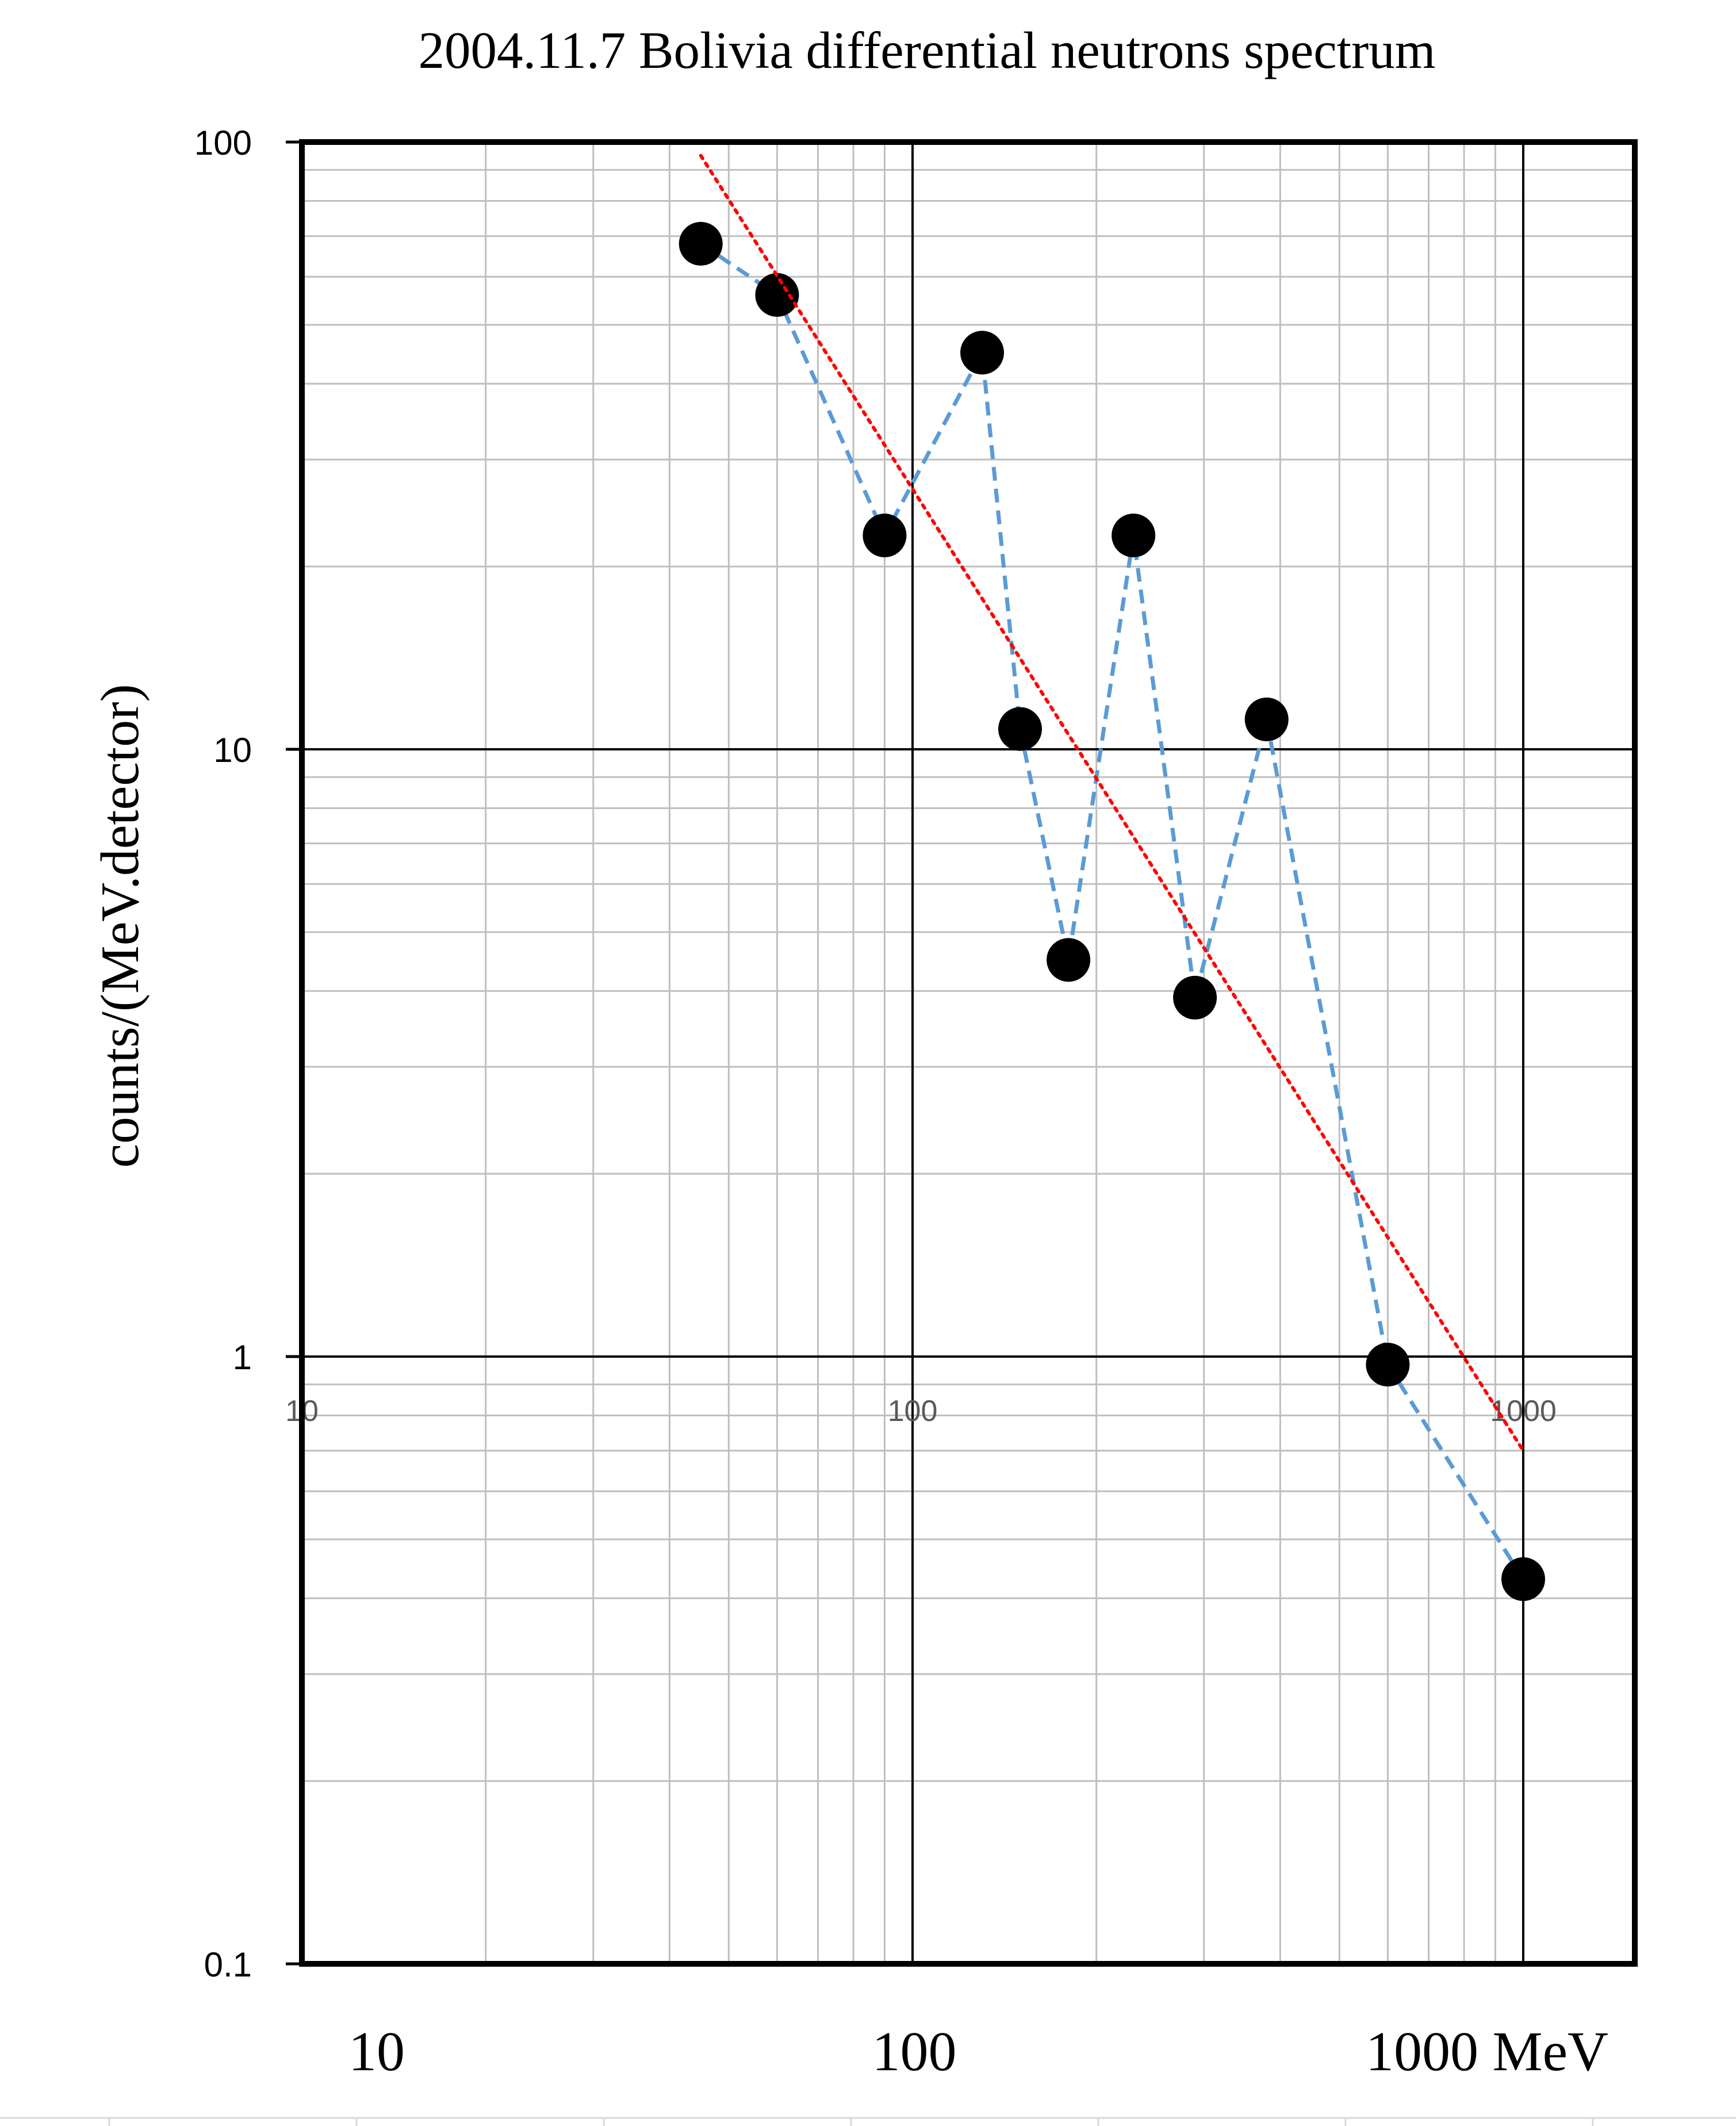 This screenshot has height=2126, width=1736. What do you see at coordinates (377, 2052) in the screenshot?
I see `x-tick-label: 10` at bounding box center [377, 2052].